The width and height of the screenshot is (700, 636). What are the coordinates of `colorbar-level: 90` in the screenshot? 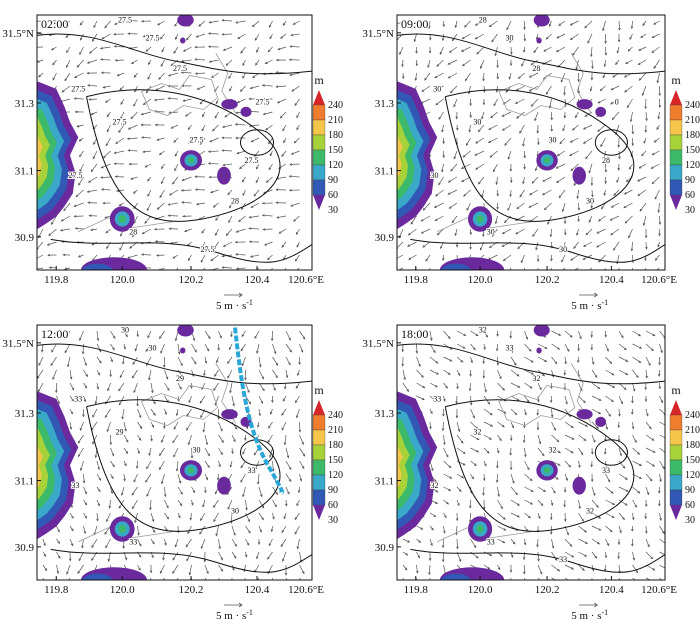 It's located at (690, 180).